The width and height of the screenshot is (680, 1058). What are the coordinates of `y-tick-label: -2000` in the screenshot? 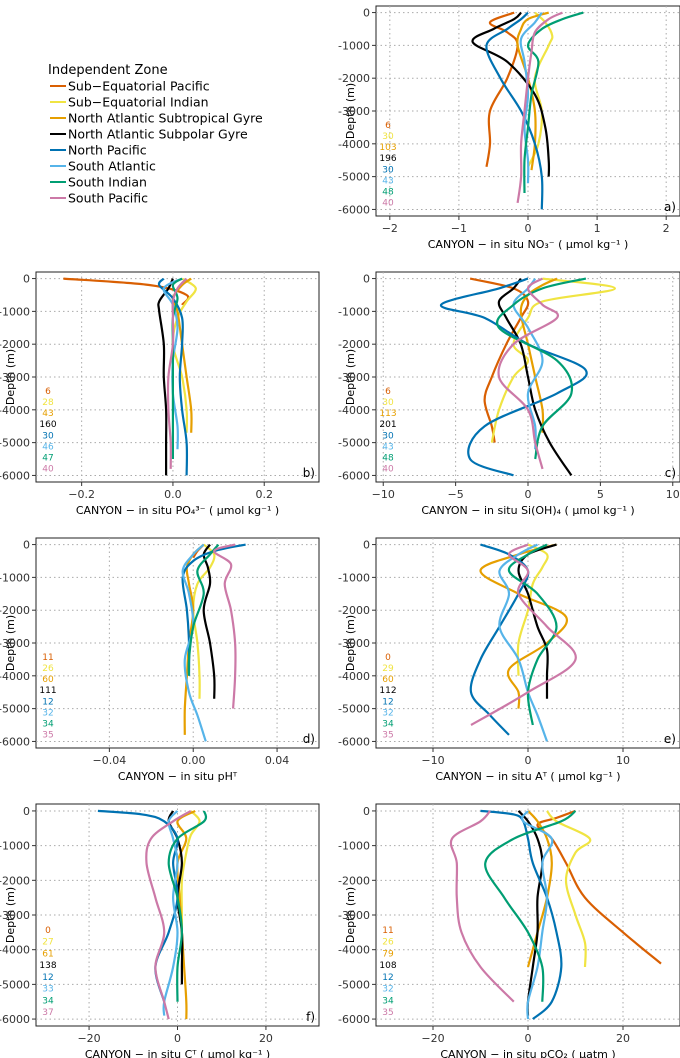 It's located at (354, 78).